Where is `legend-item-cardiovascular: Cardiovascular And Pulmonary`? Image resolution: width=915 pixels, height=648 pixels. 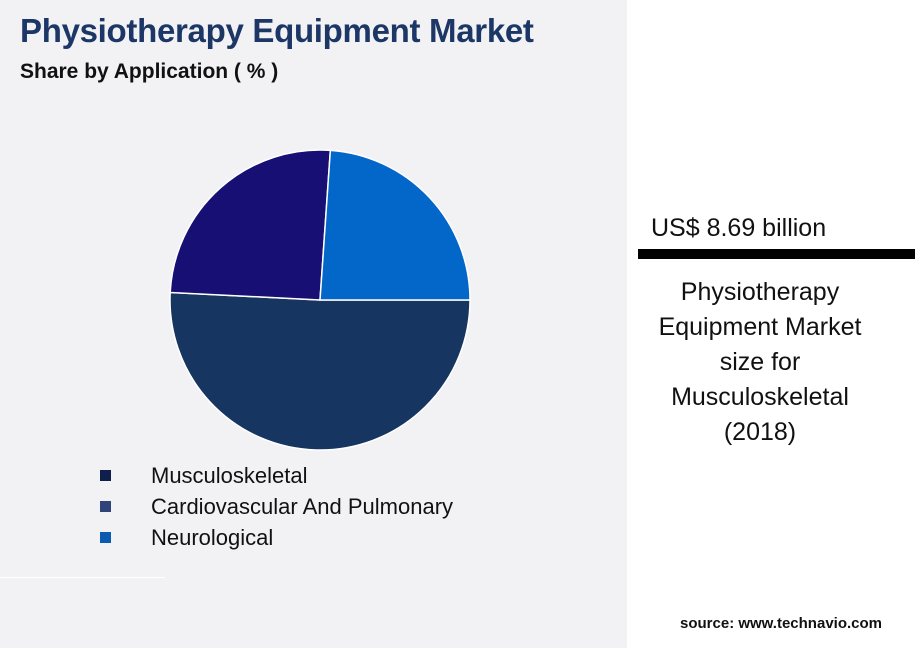
legend-item-cardiovascular: Cardiovascular And Pulmonary is located at coordinates (276, 506).